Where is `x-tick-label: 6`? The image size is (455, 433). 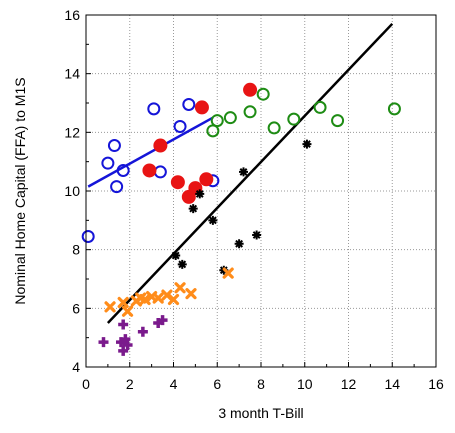
x-tick-label: 6 is located at coordinates (217, 384).